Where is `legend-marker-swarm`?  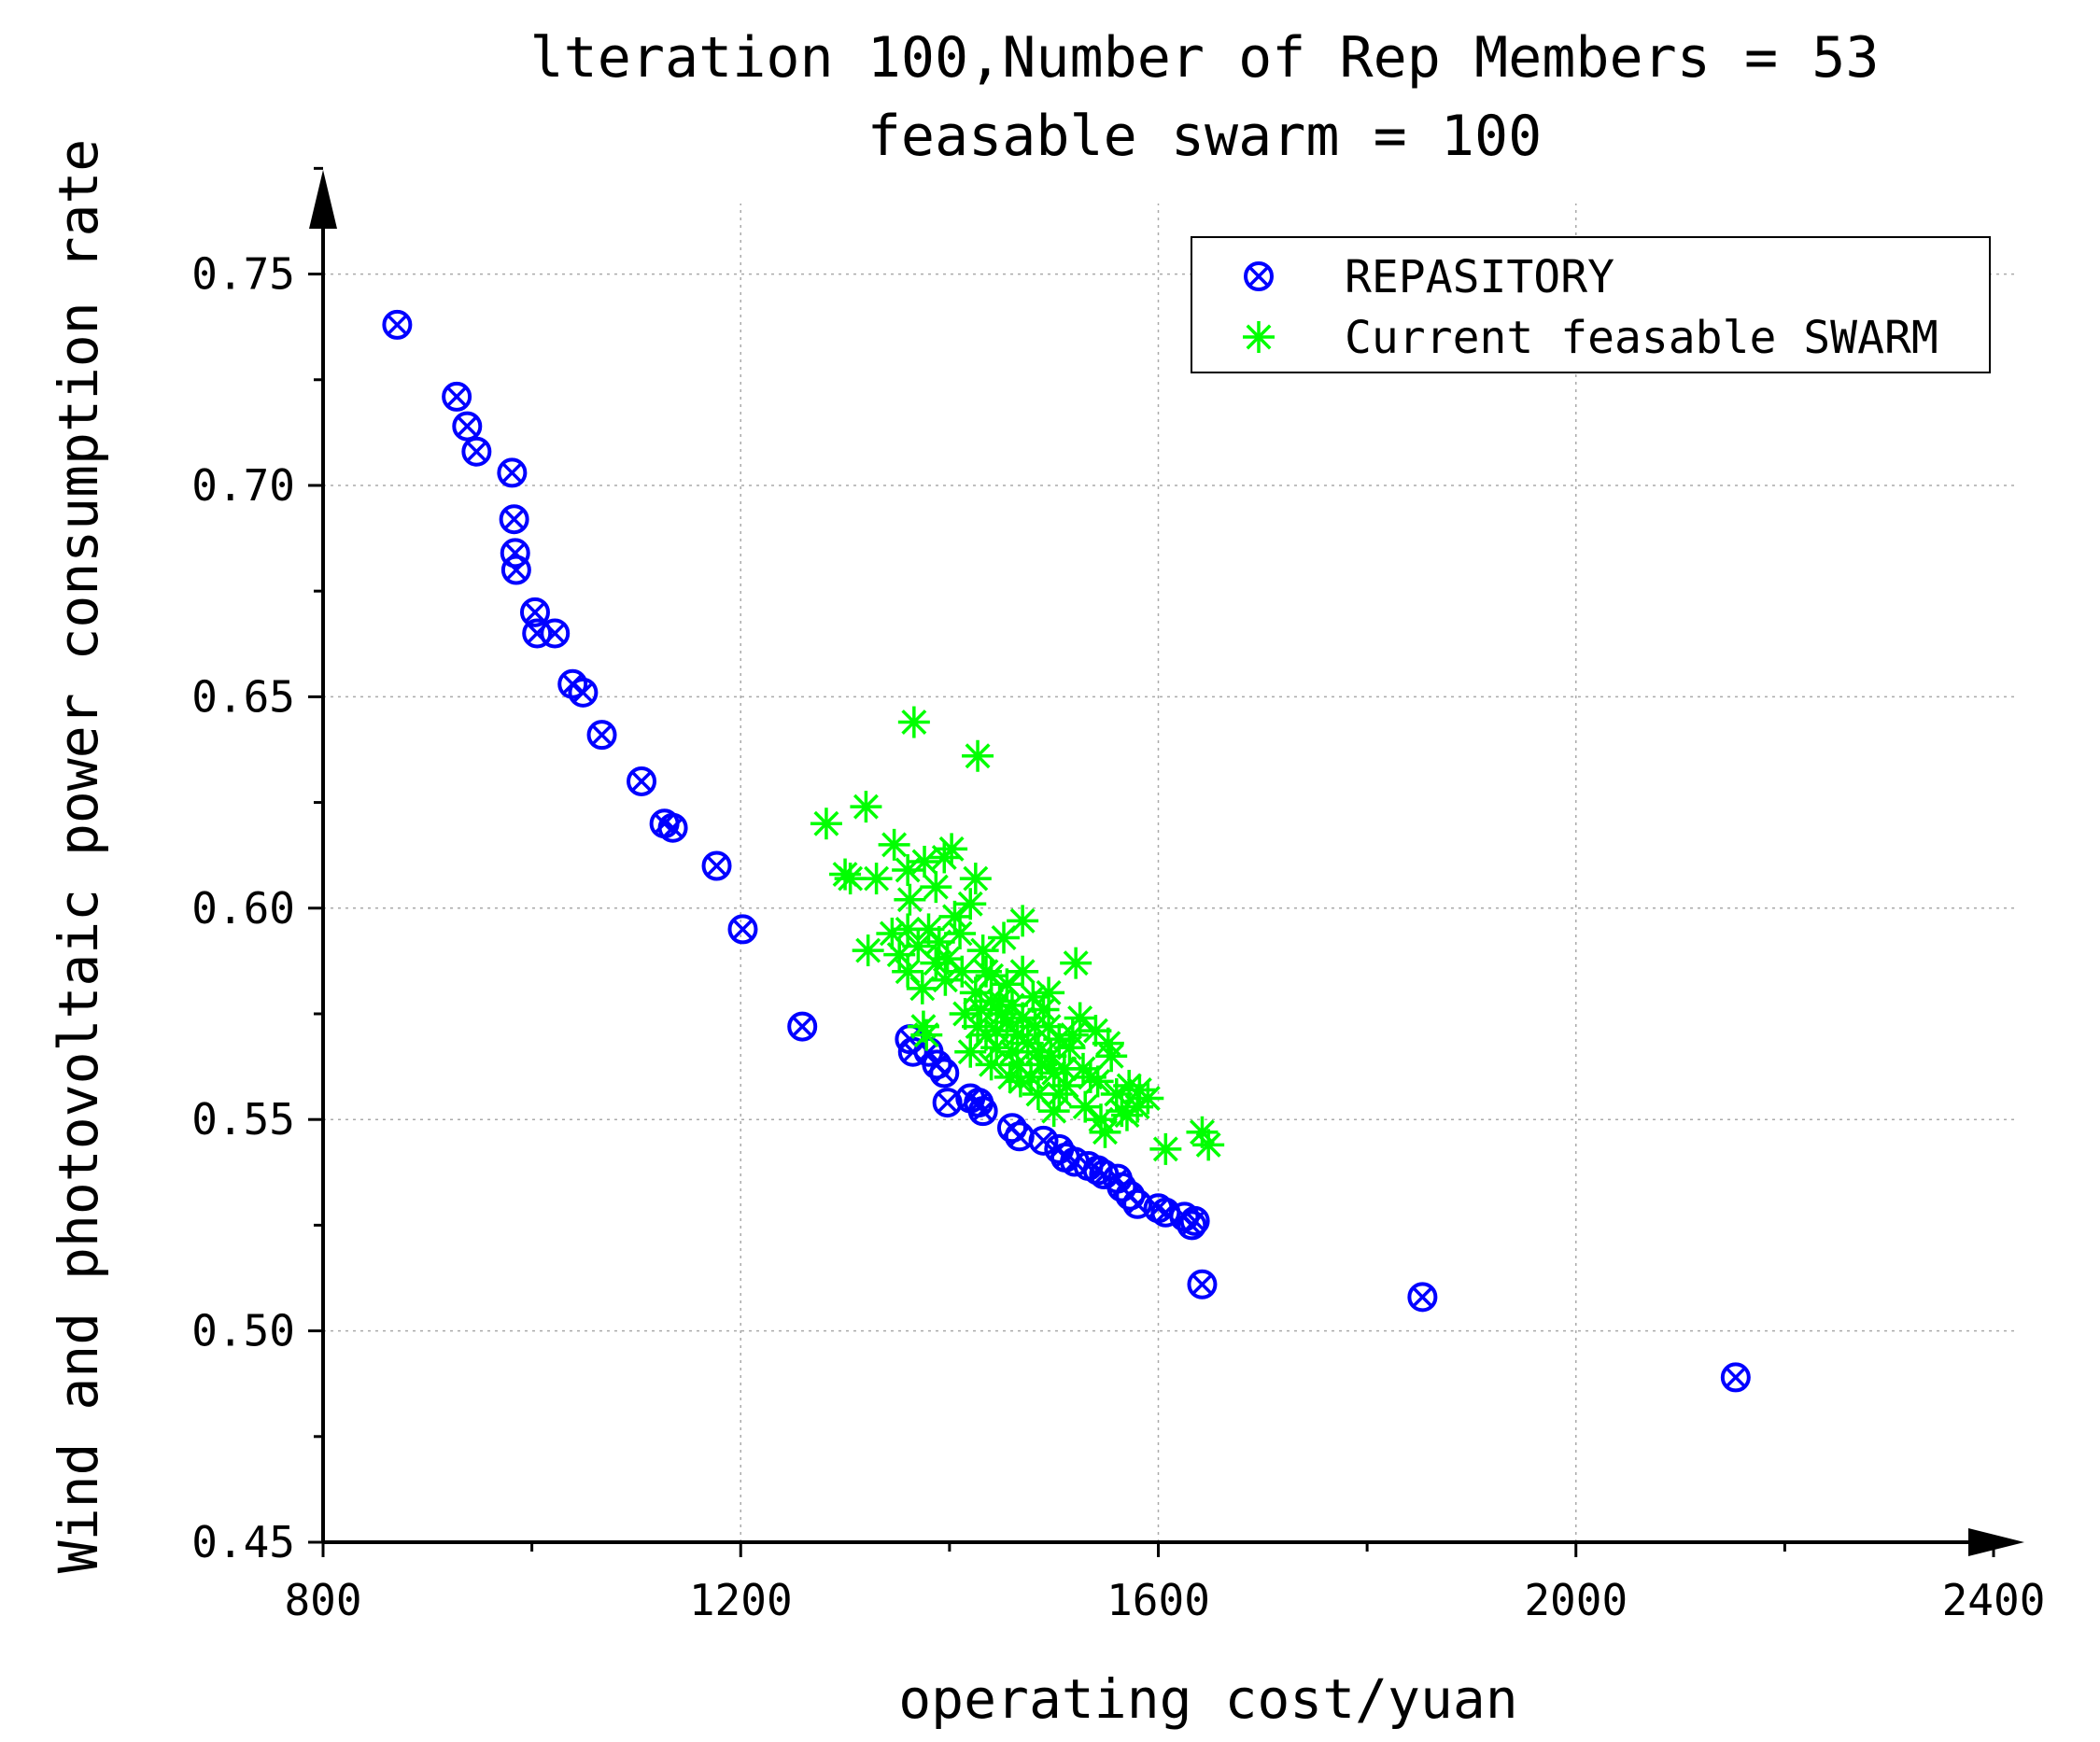
legend-marker-swarm is located at coordinates (1259, 337).